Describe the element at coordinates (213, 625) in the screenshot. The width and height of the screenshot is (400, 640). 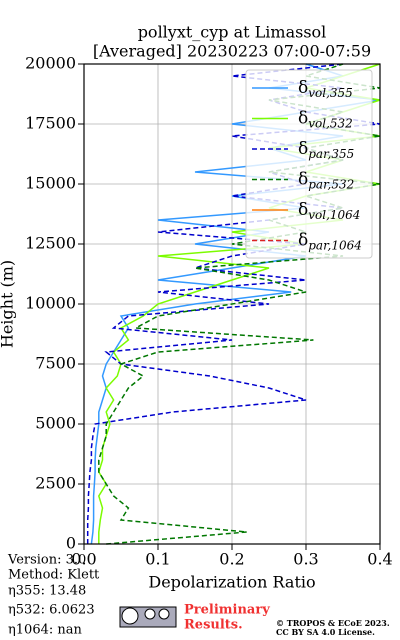
I see `notice: Results.` at that location.